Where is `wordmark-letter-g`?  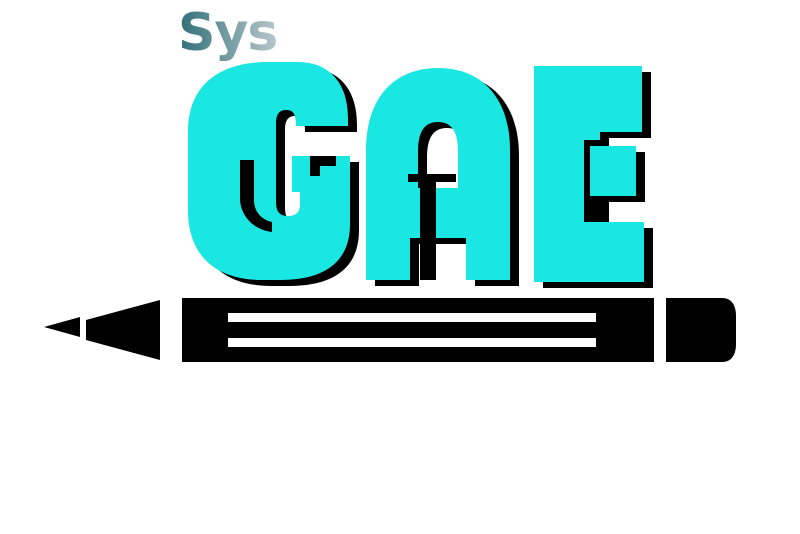 wordmark-letter-g is located at coordinates (273, 174).